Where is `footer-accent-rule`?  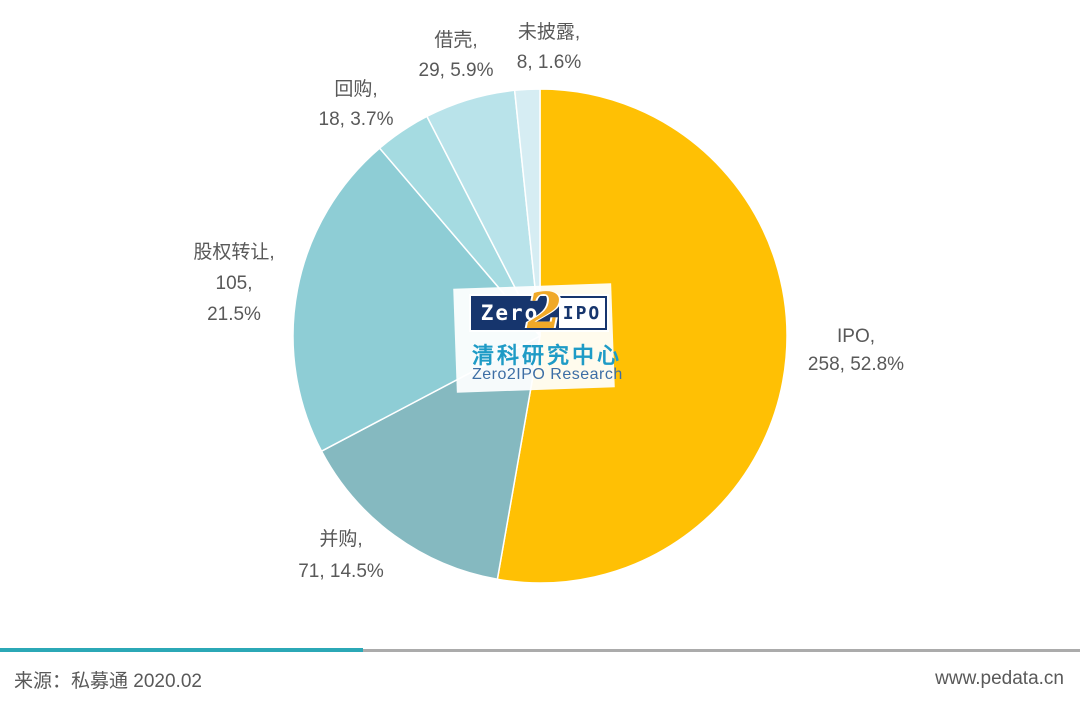 footer-accent-rule is located at coordinates (181, 650).